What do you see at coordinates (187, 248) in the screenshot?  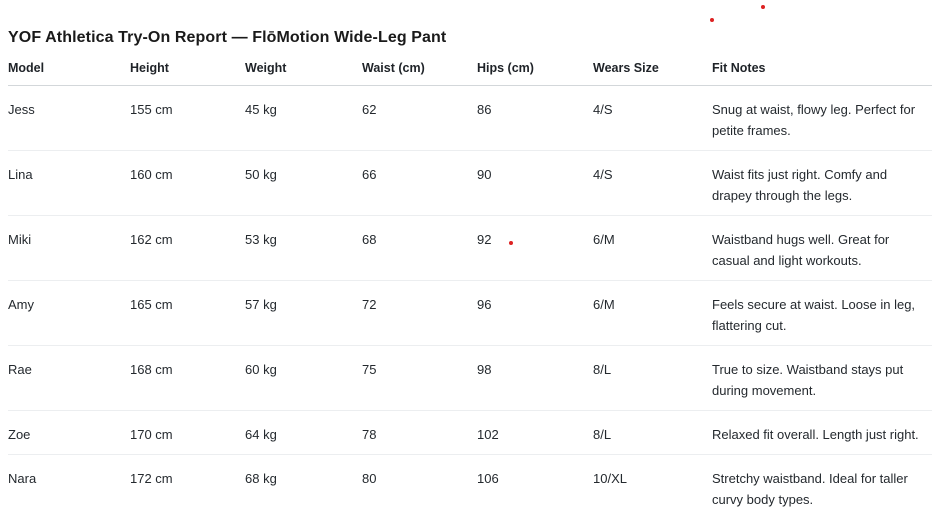 I see `cell-height: 162 cm` at bounding box center [187, 248].